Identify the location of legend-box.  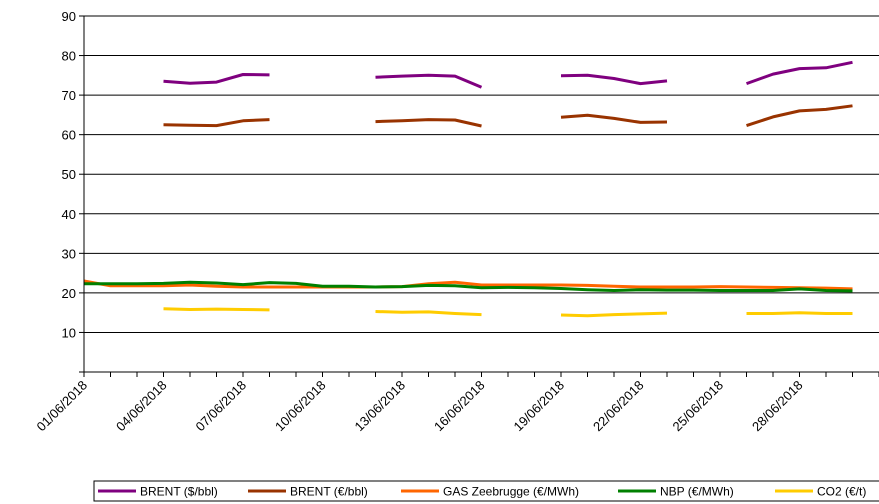
(486, 491).